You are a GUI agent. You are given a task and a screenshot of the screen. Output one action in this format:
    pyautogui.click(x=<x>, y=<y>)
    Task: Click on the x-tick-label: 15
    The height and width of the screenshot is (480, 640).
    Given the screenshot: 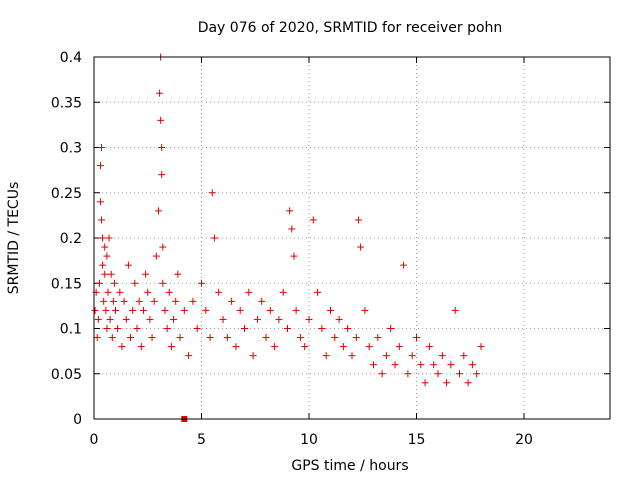 What is the action you would take?
    pyautogui.click(x=417, y=440)
    